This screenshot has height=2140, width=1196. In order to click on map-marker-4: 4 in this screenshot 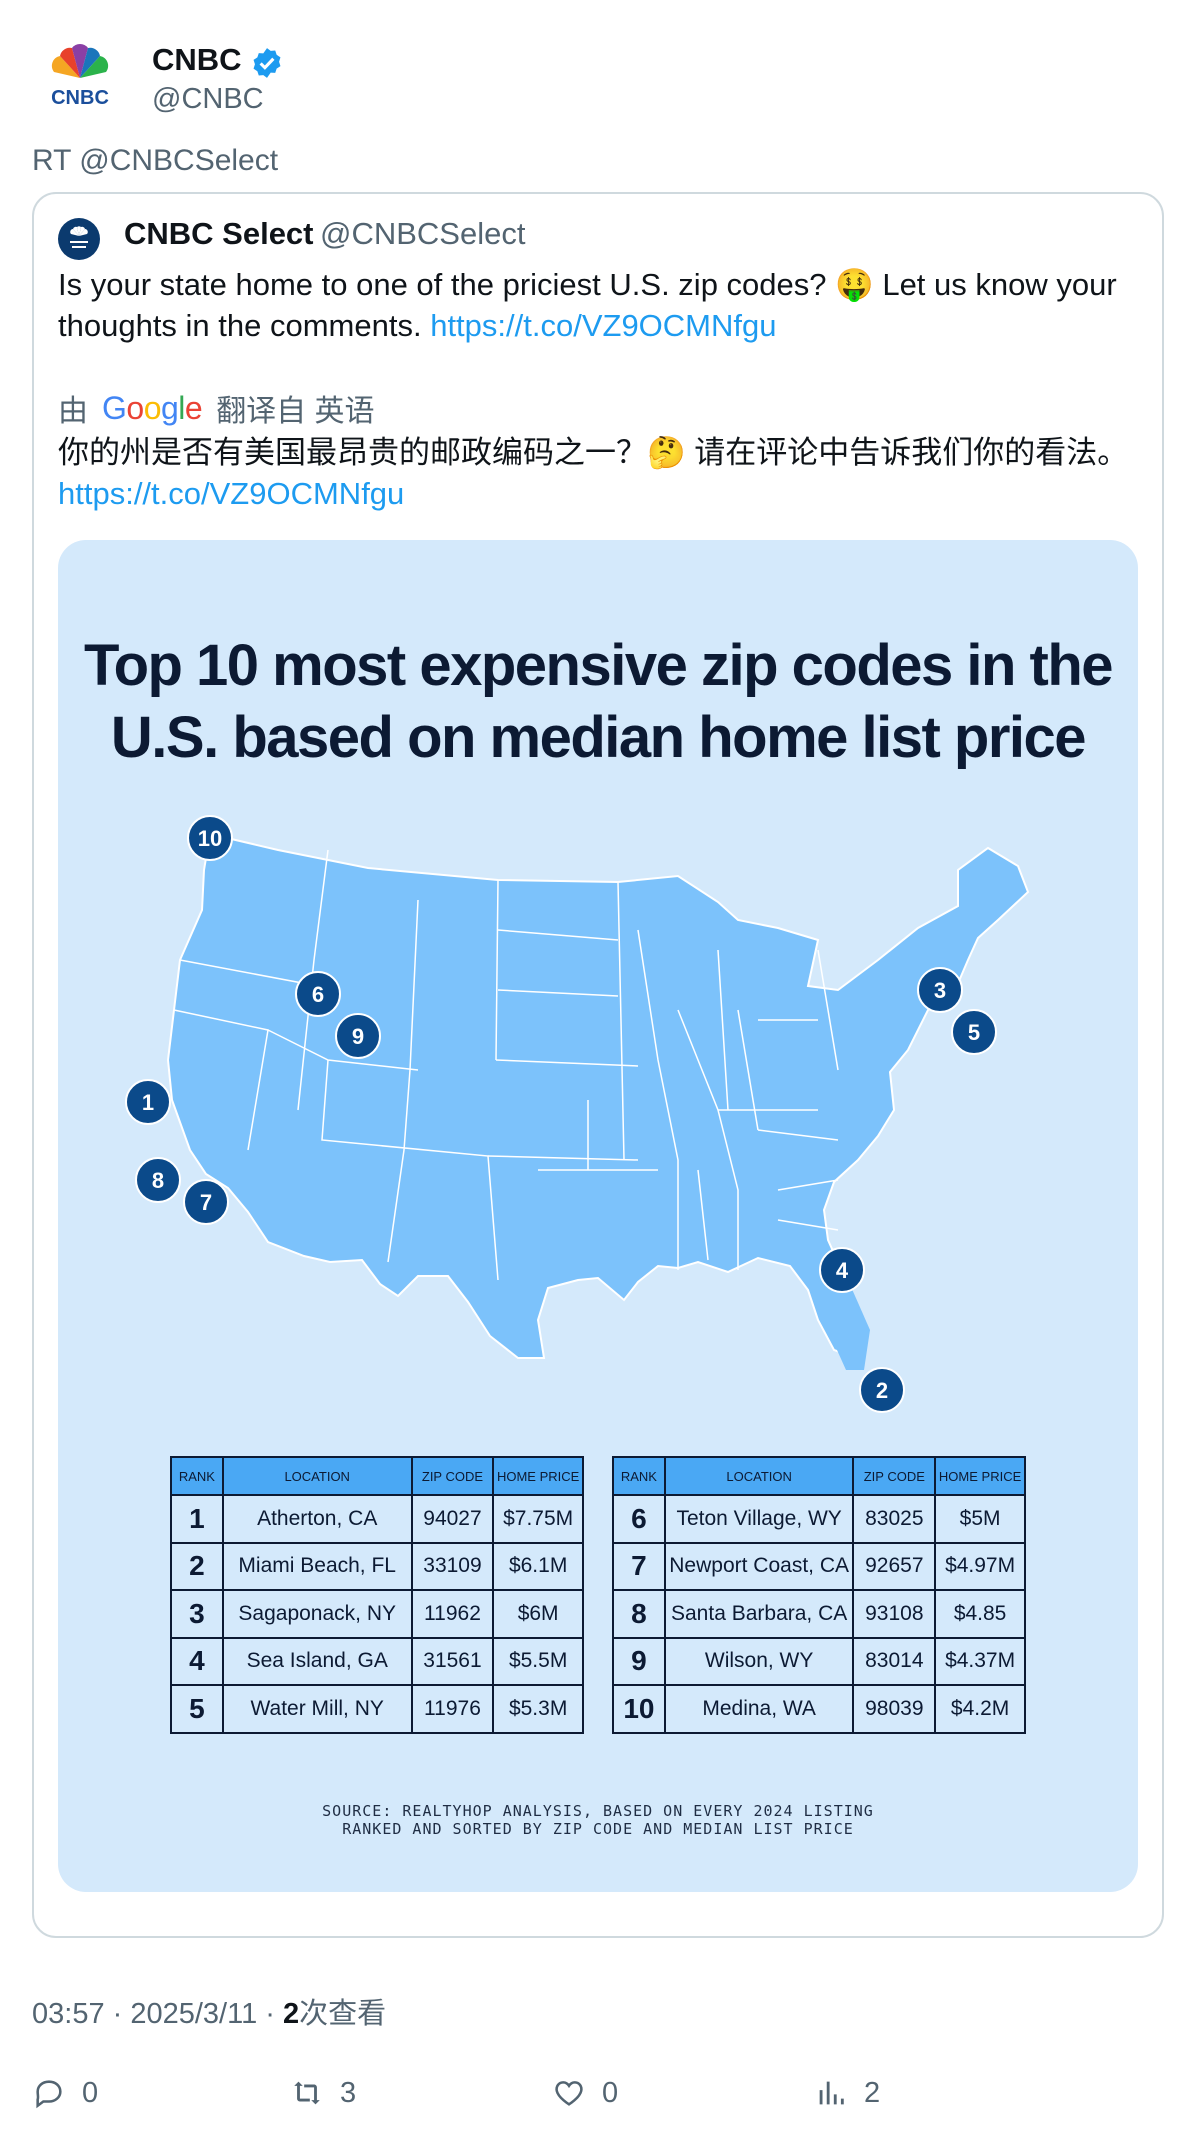, I will do `click(842, 1270)`.